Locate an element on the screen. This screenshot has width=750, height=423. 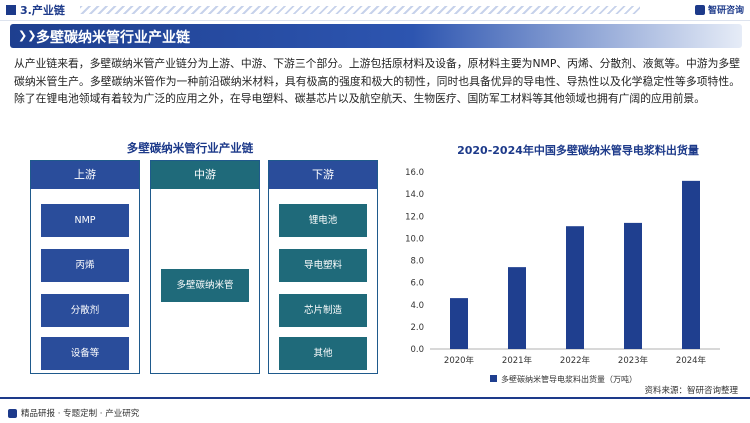
x-tick-label: 2024年 is located at coordinates (691, 360).